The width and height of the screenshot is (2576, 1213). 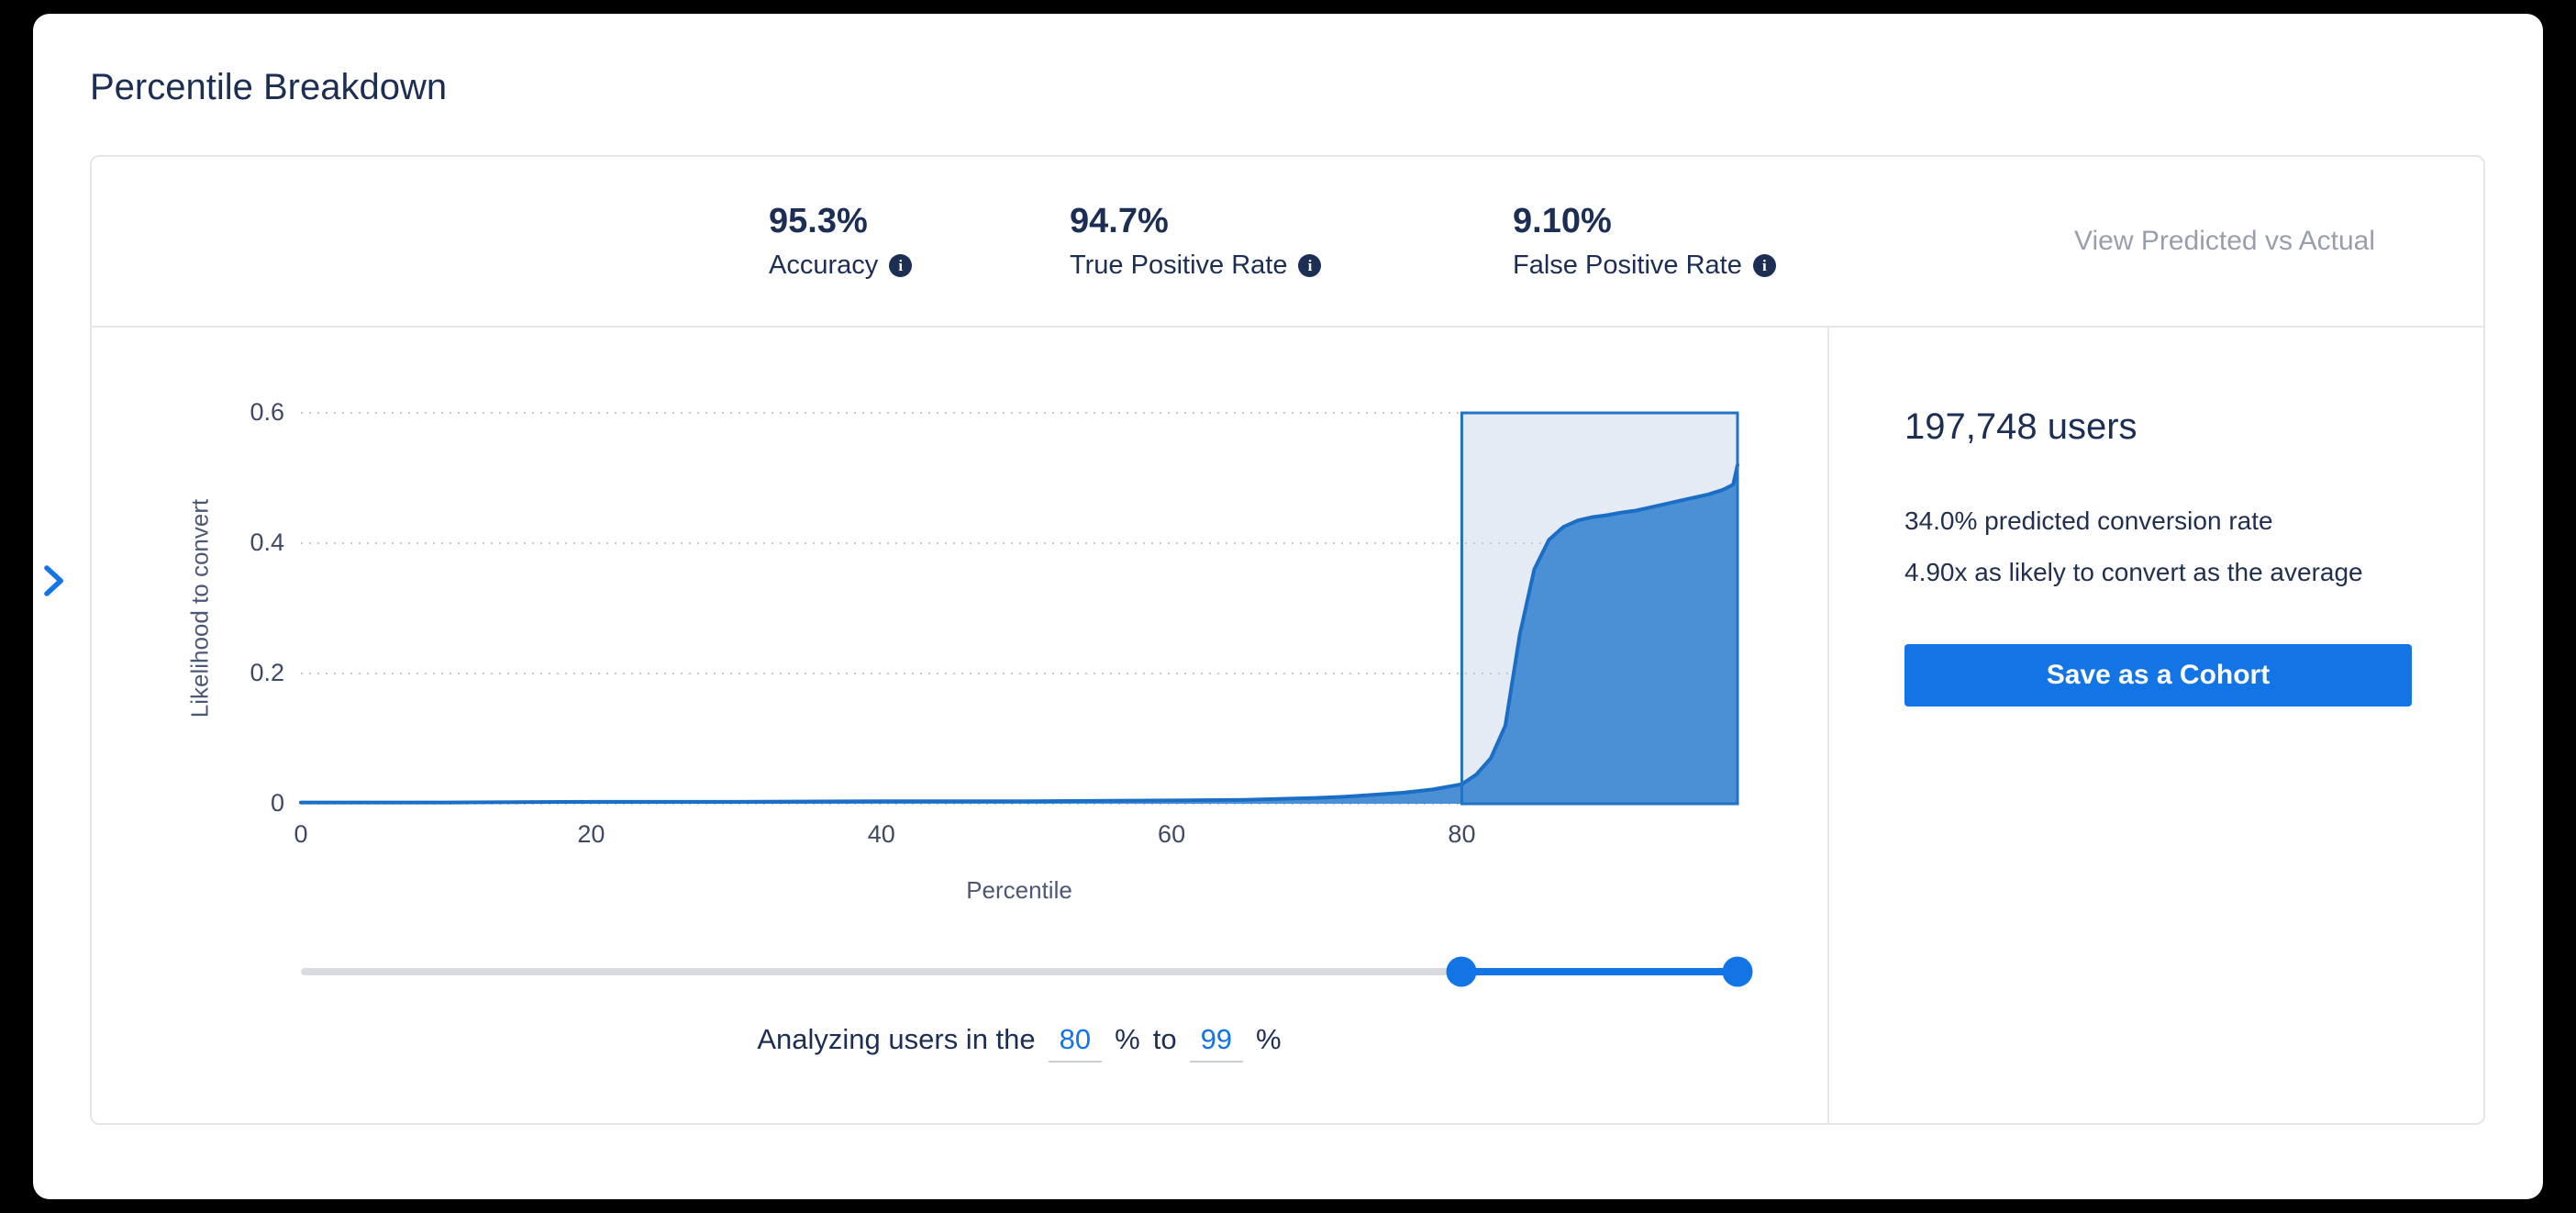 What do you see at coordinates (896, 1039) in the screenshot?
I see `range-prefix: Analyzing users in the` at bounding box center [896, 1039].